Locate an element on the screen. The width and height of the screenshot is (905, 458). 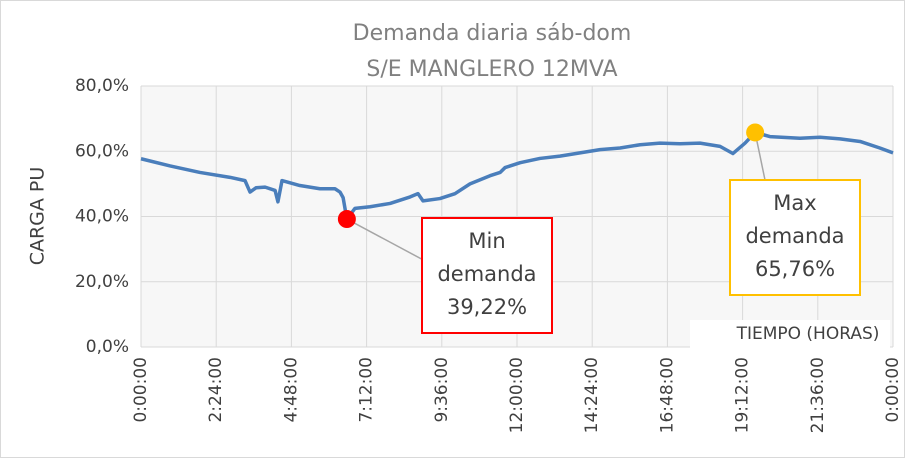
y-tick-label: 0,0% is located at coordinates (107, 347).